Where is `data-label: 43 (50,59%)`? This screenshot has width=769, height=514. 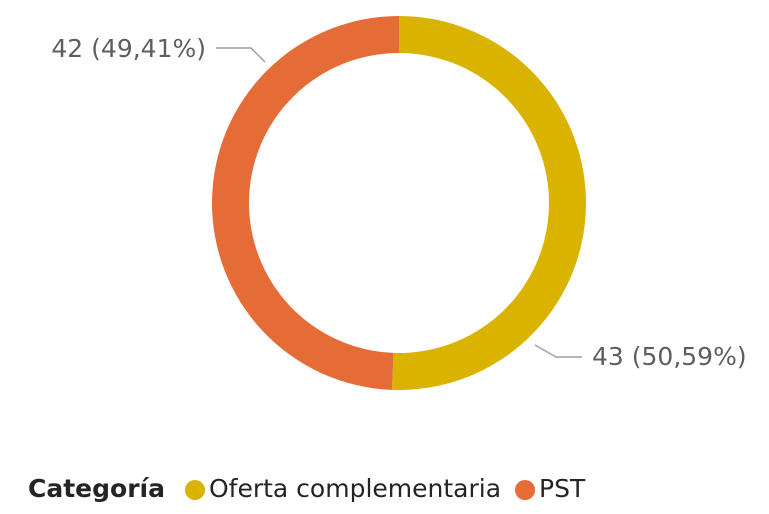
data-label: 43 (50,59%) is located at coordinates (669, 356).